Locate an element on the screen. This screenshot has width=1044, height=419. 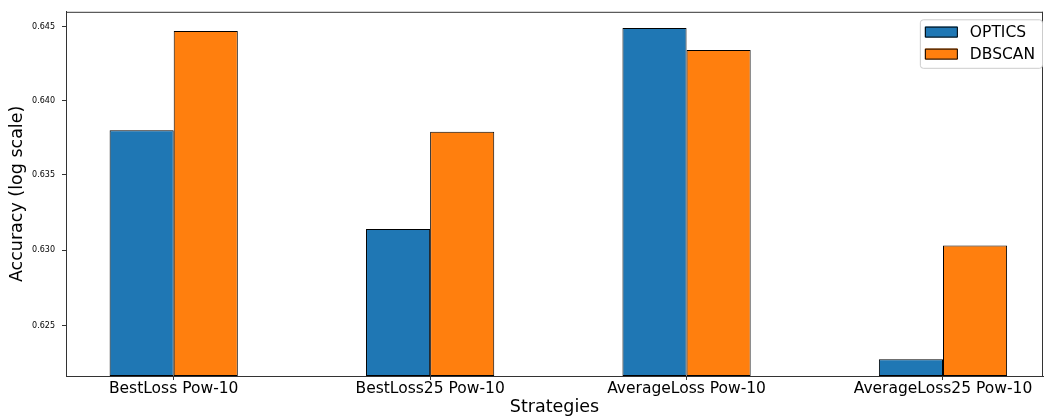
y-tick-label: 0.630 is located at coordinates (43, 250).